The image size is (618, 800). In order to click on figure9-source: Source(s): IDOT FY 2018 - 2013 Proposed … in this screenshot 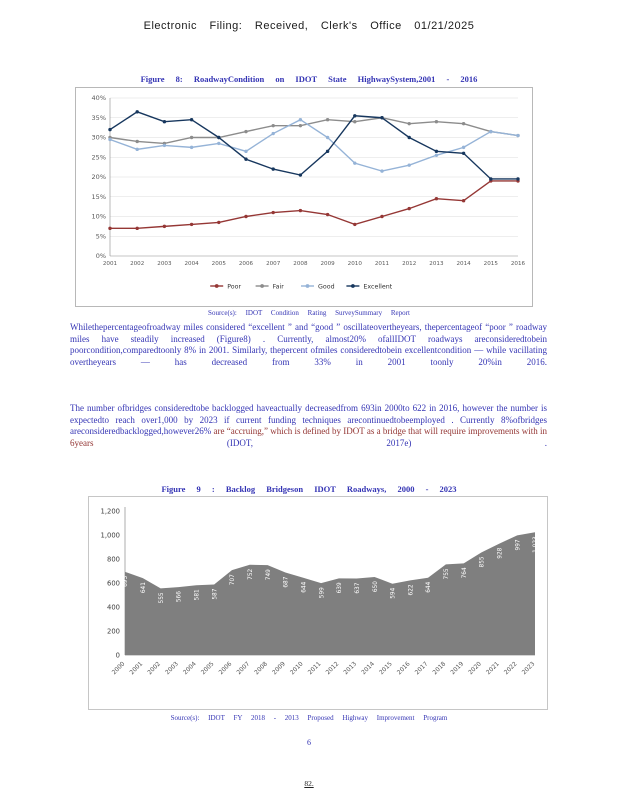, I will do `click(309, 718)`.